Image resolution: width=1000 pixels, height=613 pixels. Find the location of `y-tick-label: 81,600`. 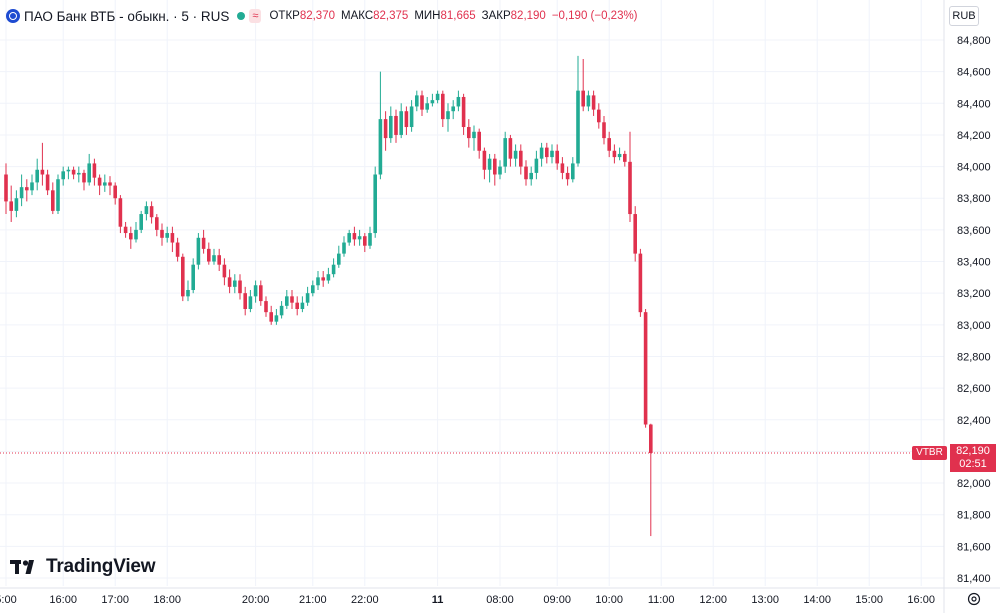

y-tick-label: 81,600 is located at coordinates (974, 547).